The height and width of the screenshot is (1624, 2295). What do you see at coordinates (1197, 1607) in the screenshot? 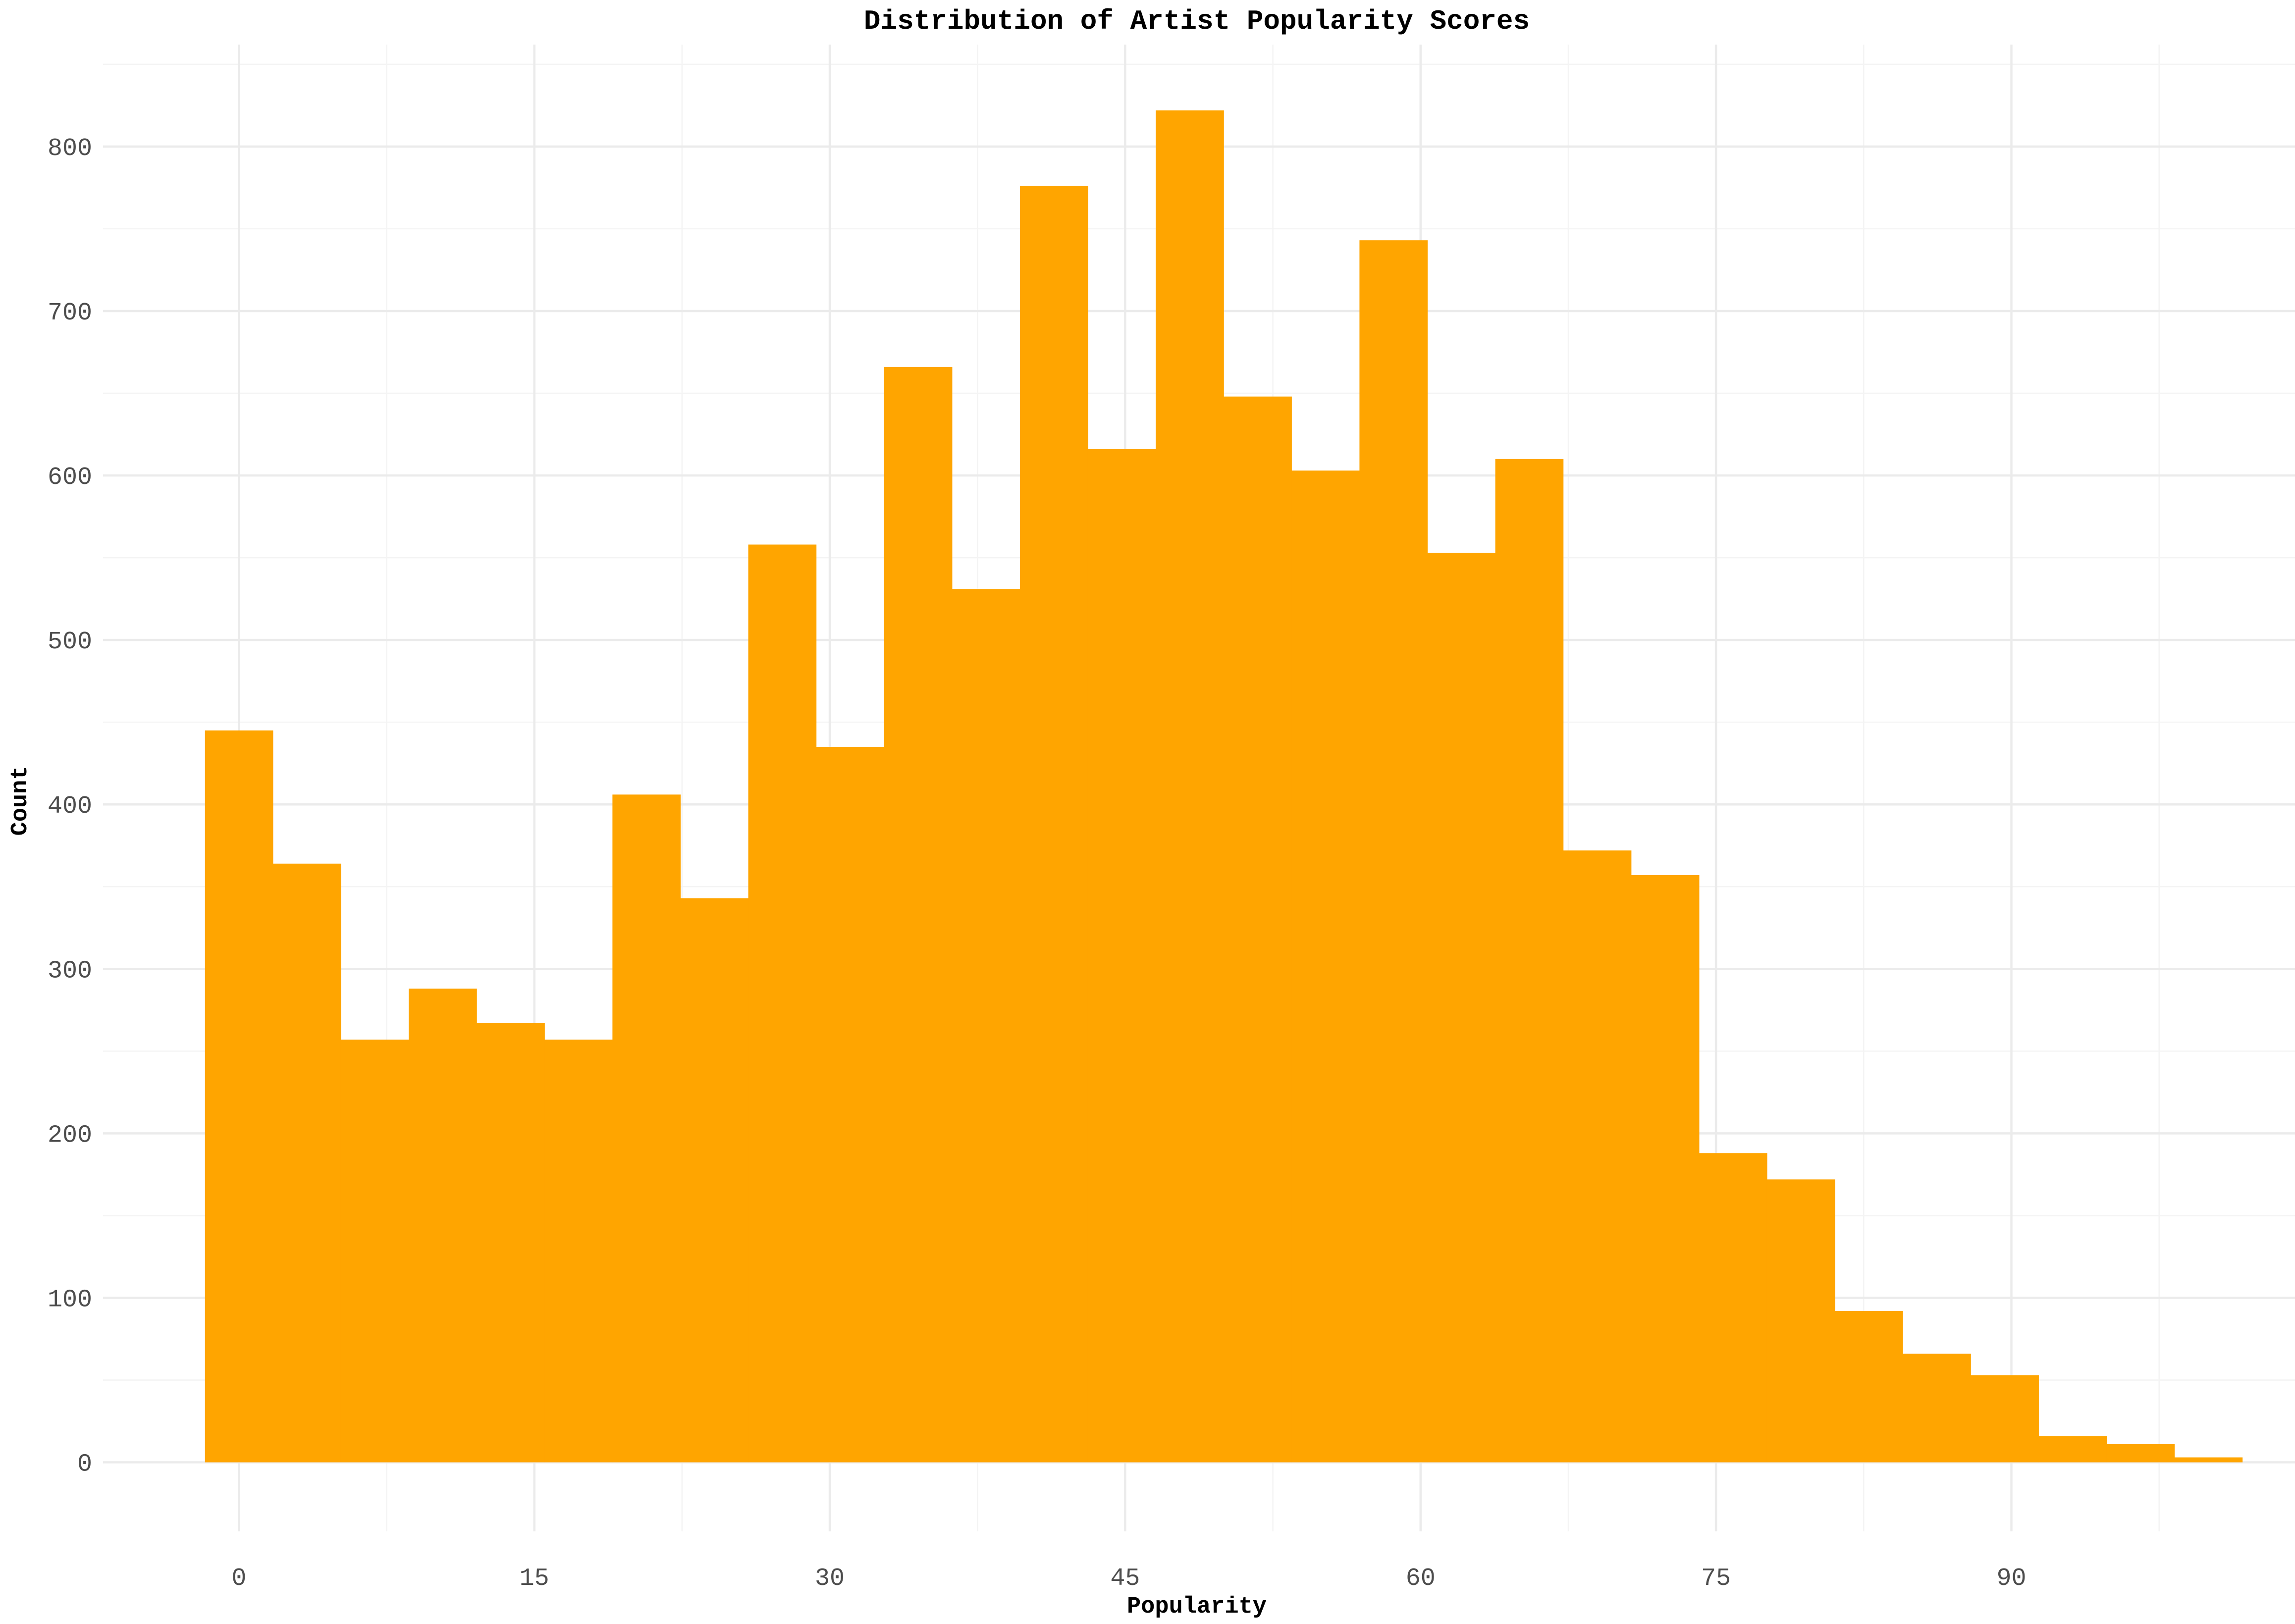
I see `x-axis-title: Popularity` at bounding box center [1197, 1607].